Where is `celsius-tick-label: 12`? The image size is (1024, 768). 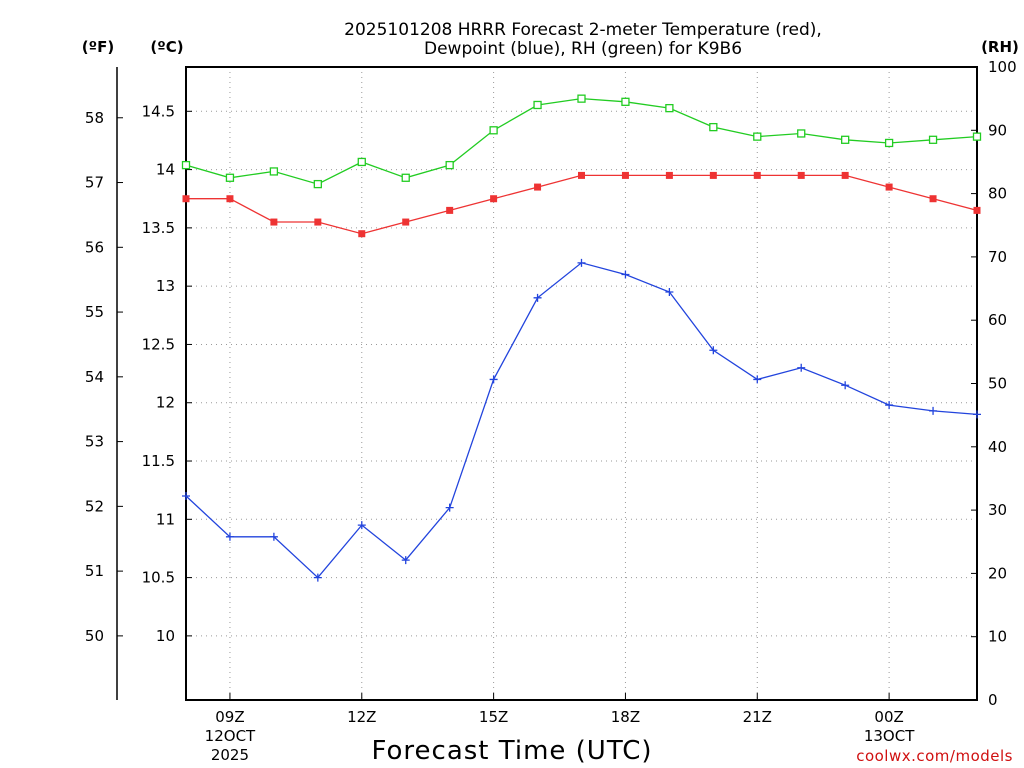
celsius-tick-label: 12 is located at coordinates (165, 403).